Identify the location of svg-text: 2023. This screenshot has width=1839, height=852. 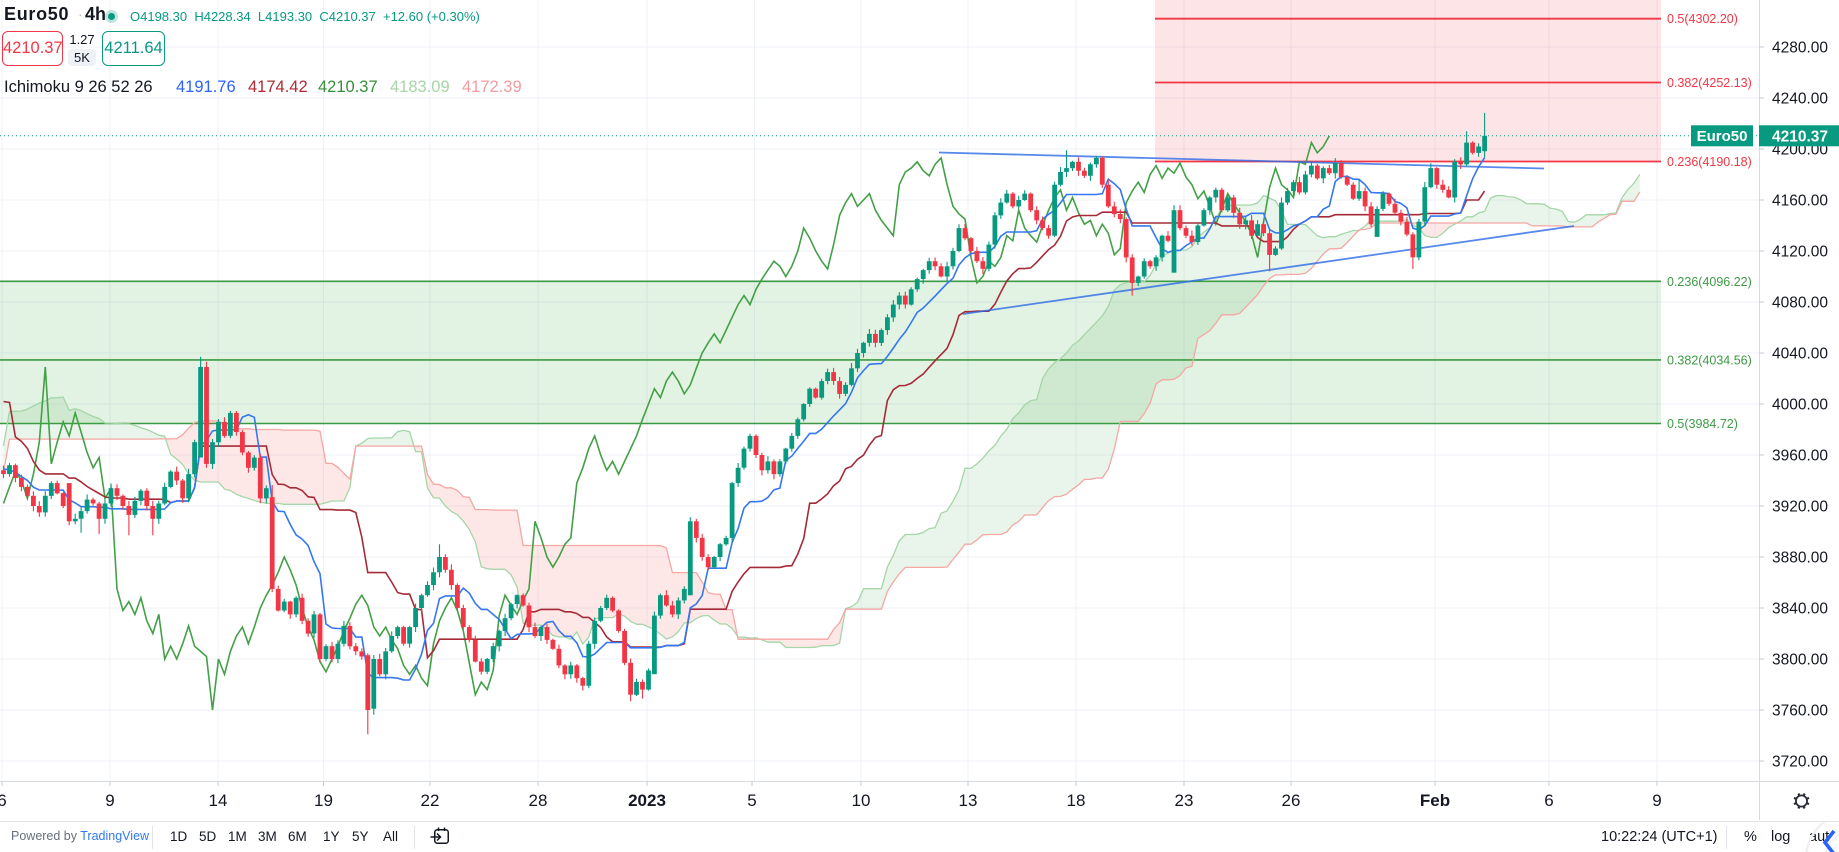
(647, 800).